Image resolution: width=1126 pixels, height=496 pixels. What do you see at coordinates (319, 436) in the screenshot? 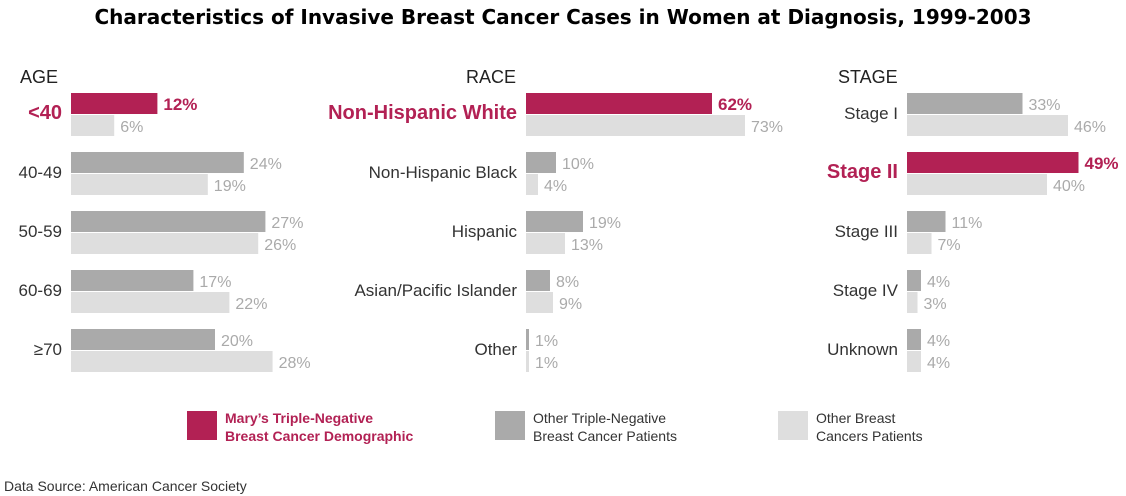
I see `legend-label: Breast Cancer Demographic` at bounding box center [319, 436].